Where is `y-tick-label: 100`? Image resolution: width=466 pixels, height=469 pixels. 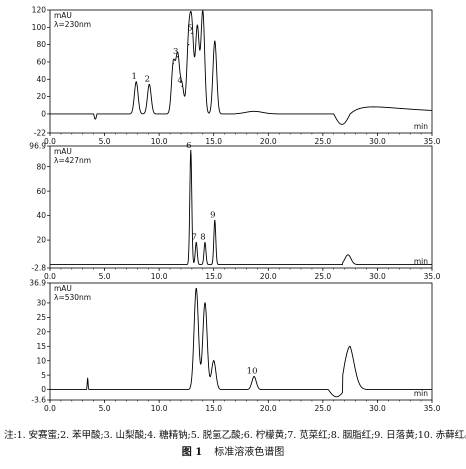 y-tick-label: 100 is located at coordinates (39, 27).